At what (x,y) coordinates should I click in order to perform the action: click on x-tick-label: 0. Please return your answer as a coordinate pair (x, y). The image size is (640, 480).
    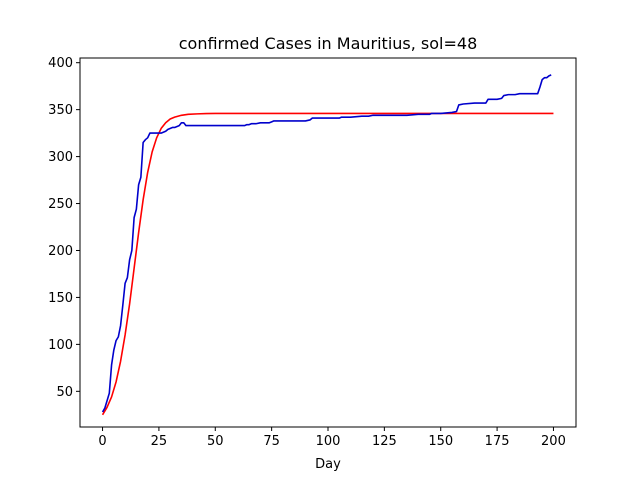
    Looking at the image, I should click on (102, 441).